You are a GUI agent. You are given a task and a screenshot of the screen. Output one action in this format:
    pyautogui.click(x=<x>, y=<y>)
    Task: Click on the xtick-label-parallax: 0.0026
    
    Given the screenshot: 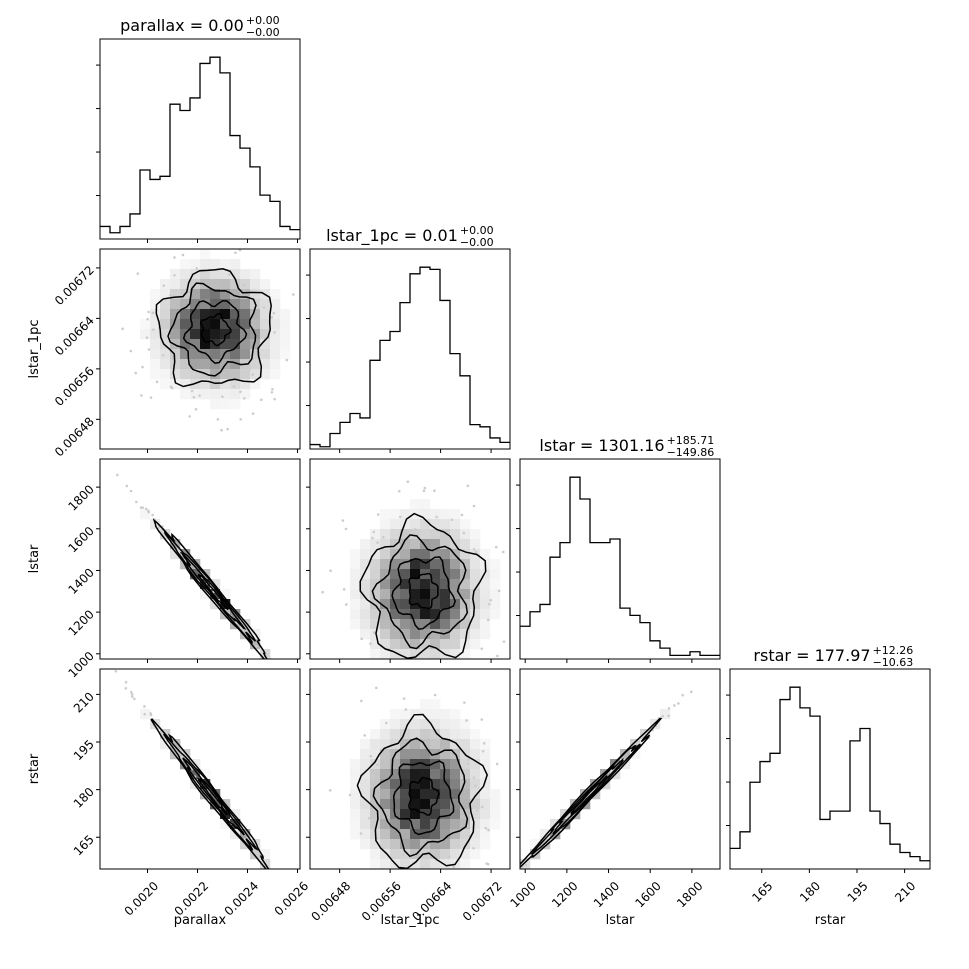 What is the action you would take?
    pyautogui.click(x=292, y=899)
    